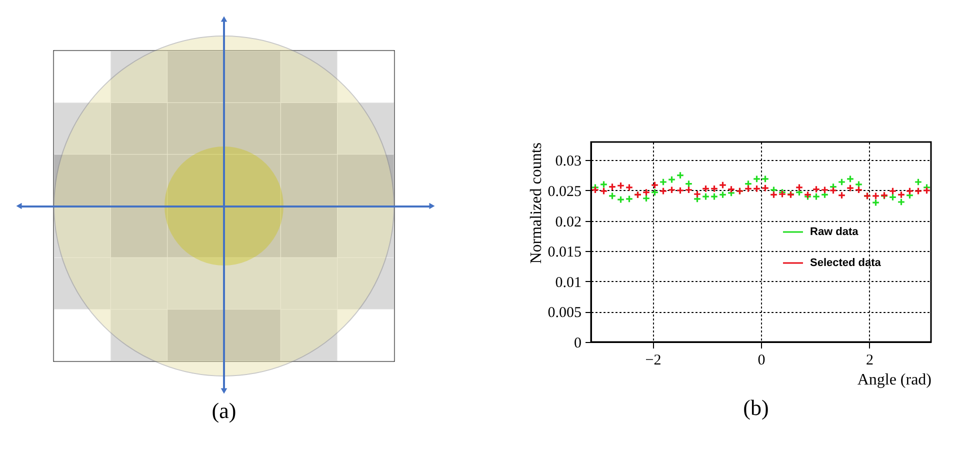 This screenshot has height=462, width=974. What do you see at coordinates (762, 360) in the screenshot?
I see `x-tick-label: 0` at bounding box center [762, 360].